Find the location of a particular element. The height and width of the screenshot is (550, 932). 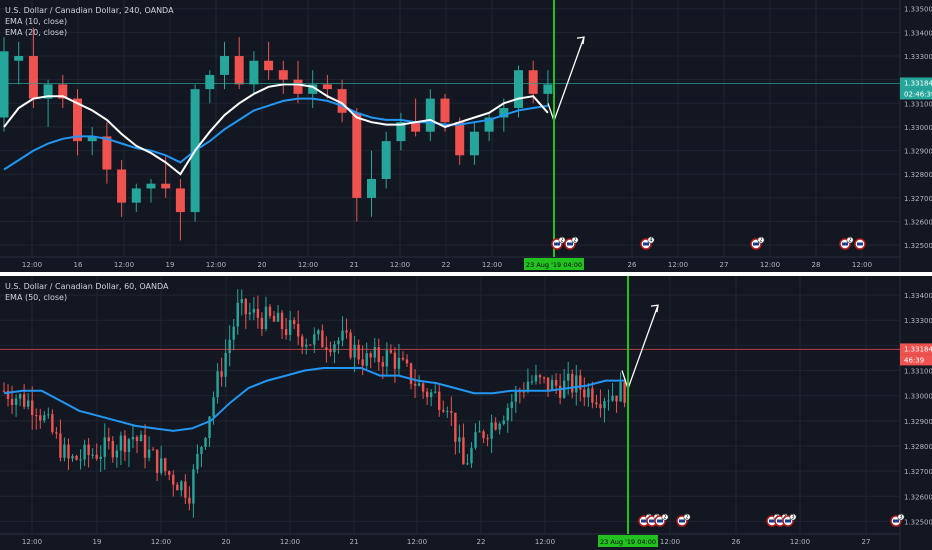

event-badge-count: 4 is located at coordinates (650, 241).